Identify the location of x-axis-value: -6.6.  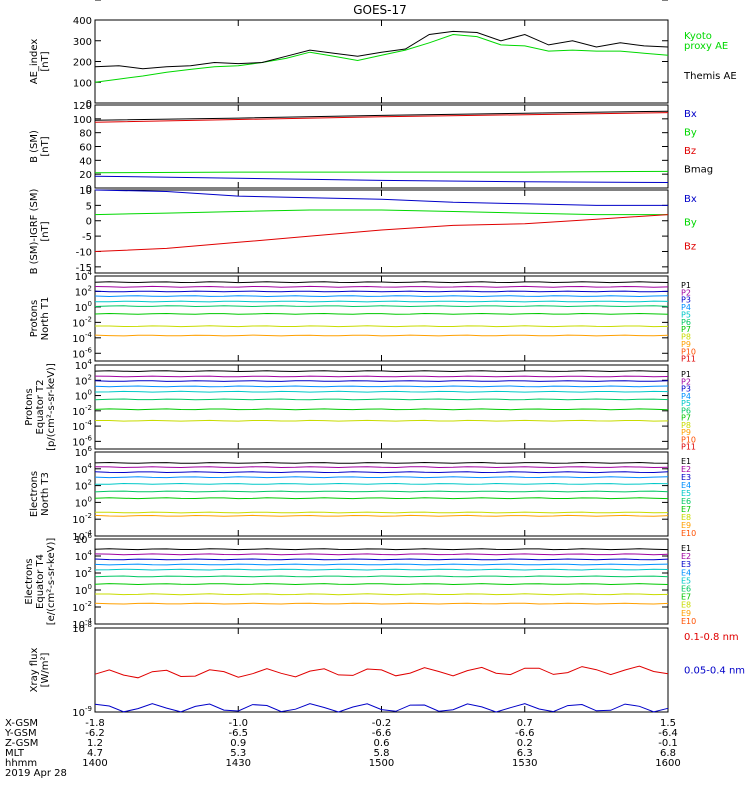
(382, 733).